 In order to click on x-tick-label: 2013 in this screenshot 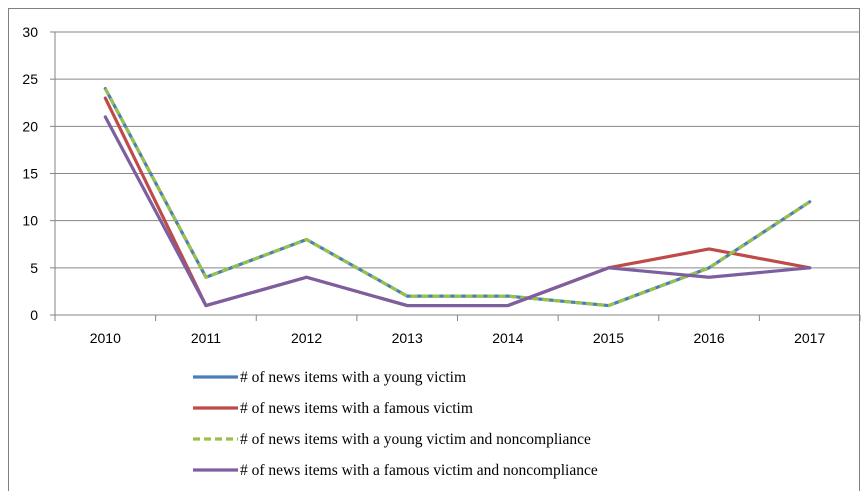, I will do `click(407, 338)`.